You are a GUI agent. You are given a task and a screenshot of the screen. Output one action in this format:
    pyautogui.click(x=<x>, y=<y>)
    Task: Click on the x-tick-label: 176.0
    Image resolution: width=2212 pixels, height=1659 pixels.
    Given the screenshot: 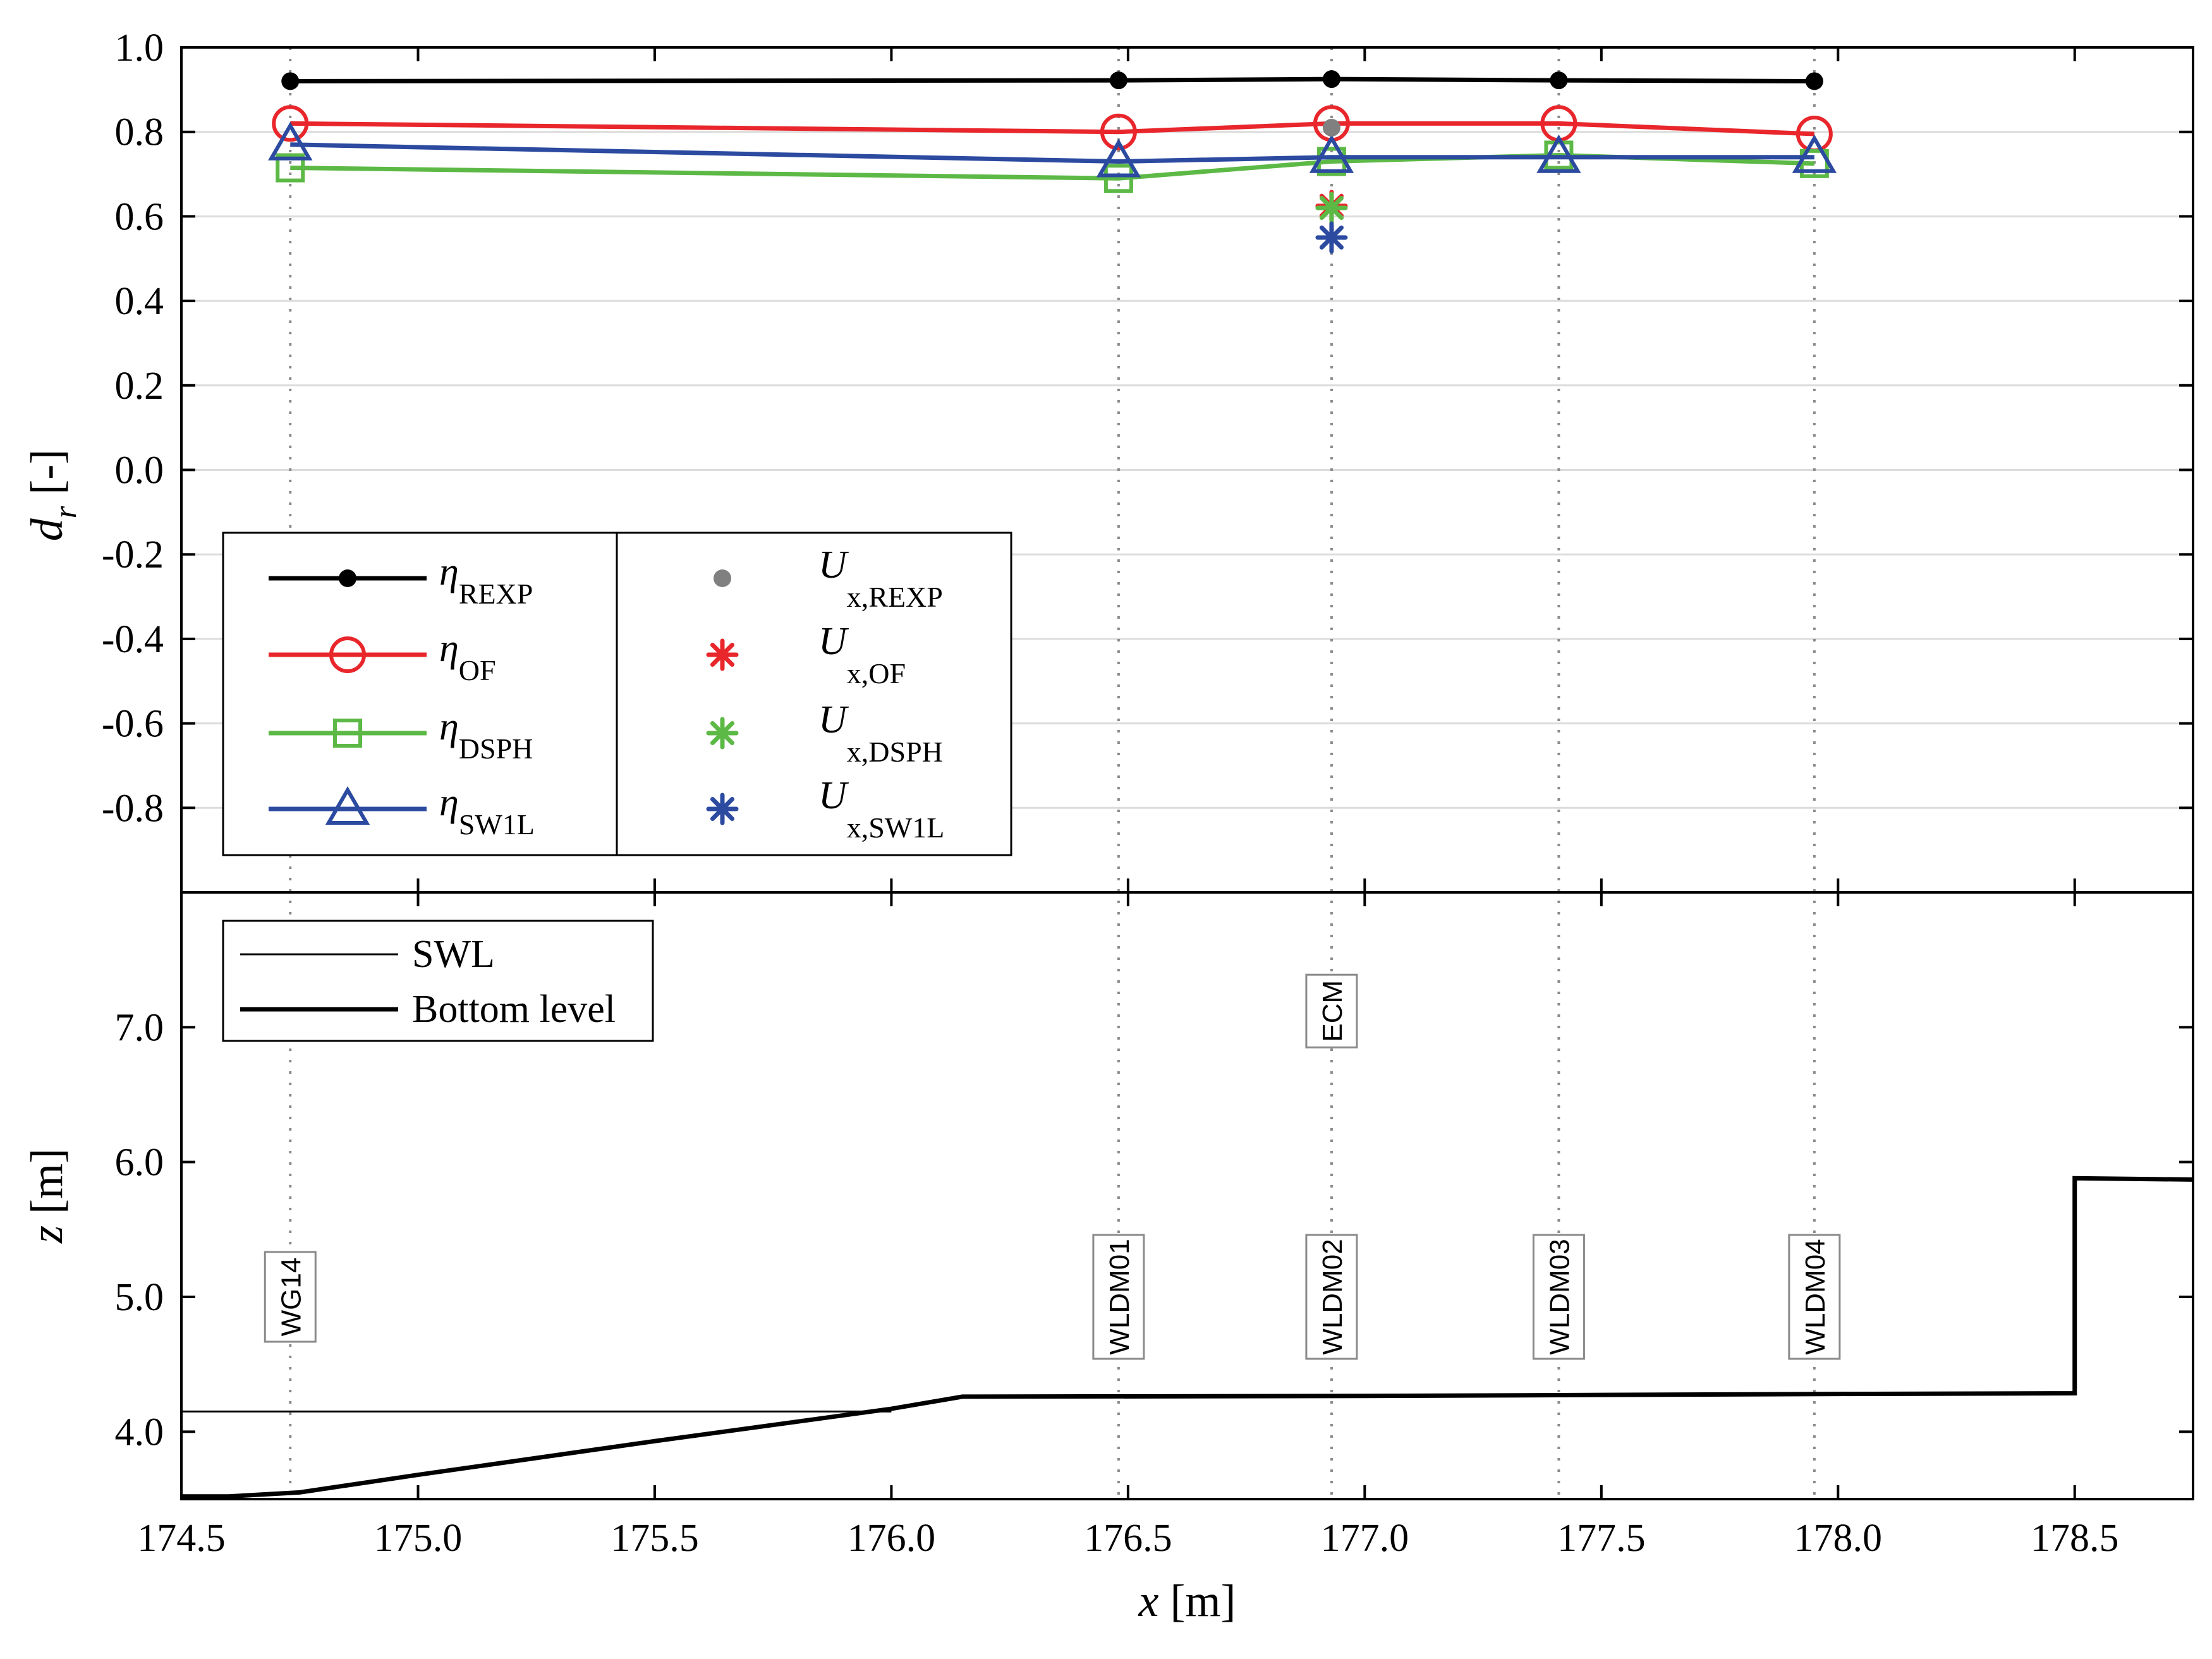 What is the action you would take?
    pyautogui.click(x=892, y=1538)
    